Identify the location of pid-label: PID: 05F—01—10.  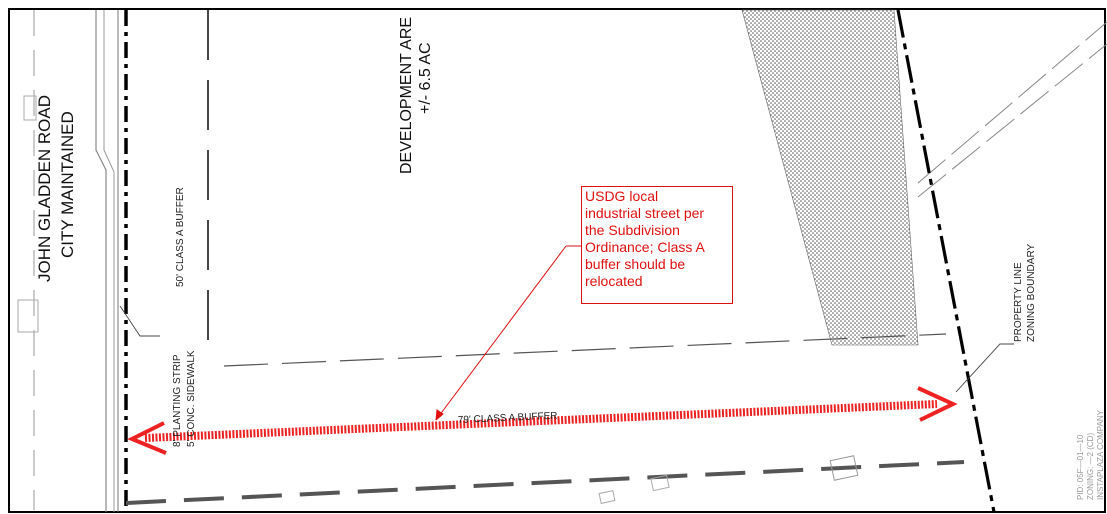
(1080, 467).